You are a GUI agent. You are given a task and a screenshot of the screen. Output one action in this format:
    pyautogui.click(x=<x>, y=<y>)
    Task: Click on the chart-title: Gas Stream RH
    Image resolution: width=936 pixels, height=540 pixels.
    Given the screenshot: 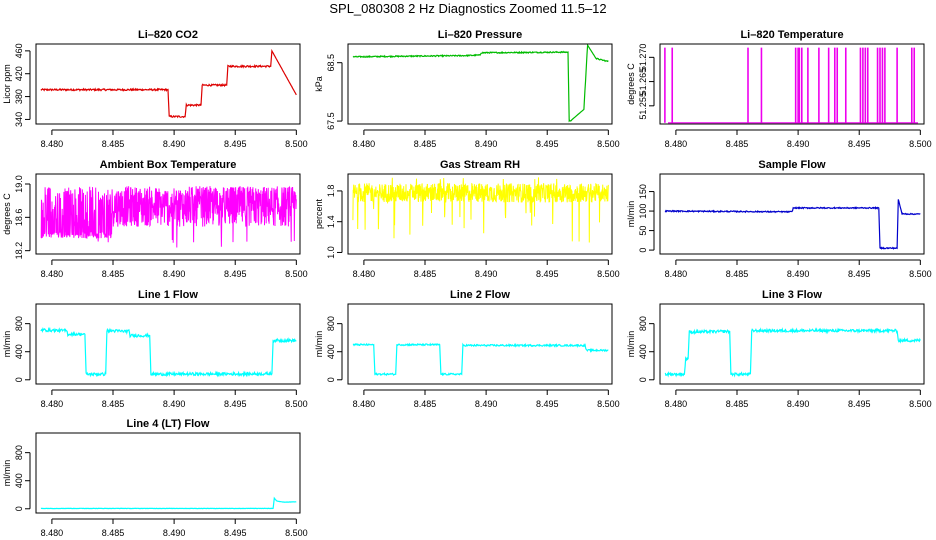 What is the action you would take?
    pyautogui.click(x=480, y=165)
    